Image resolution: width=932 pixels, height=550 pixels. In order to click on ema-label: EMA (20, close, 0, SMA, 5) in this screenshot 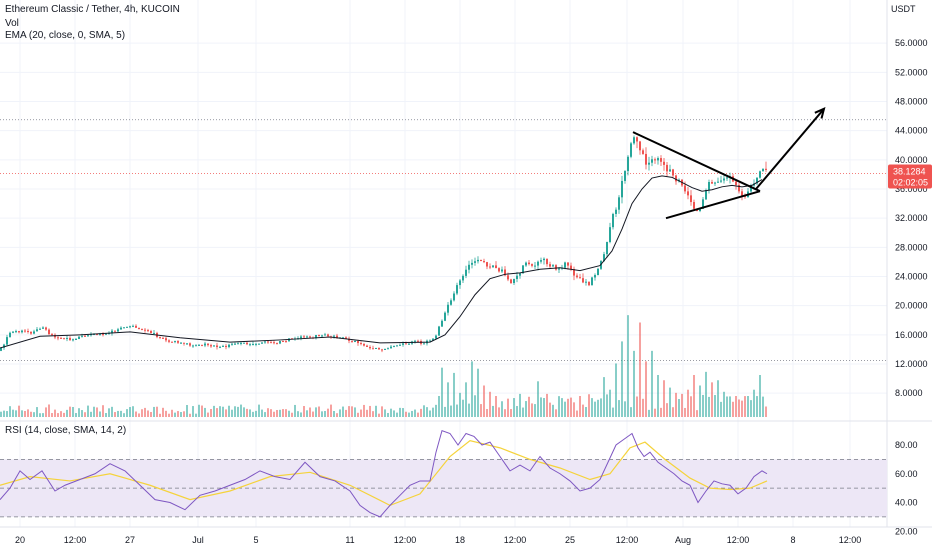, I will do `click(65, 35)`.